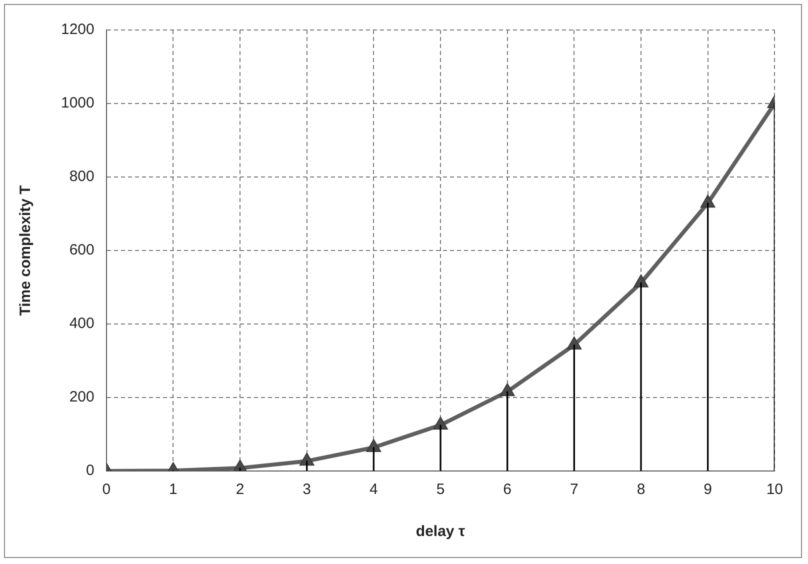  Describe the element at coordinates (441, 531) in the screenshot. I see `x-axis-title: delay τ` at that location.